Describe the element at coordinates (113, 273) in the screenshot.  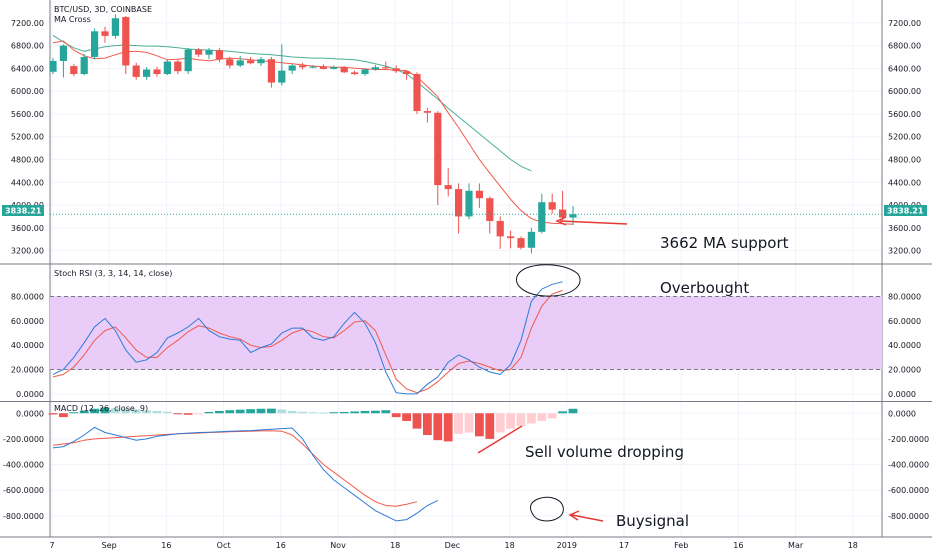
I see `stoch-rsi-label: Stoch RSI (3, 3, 14, 14, close)` at that location.